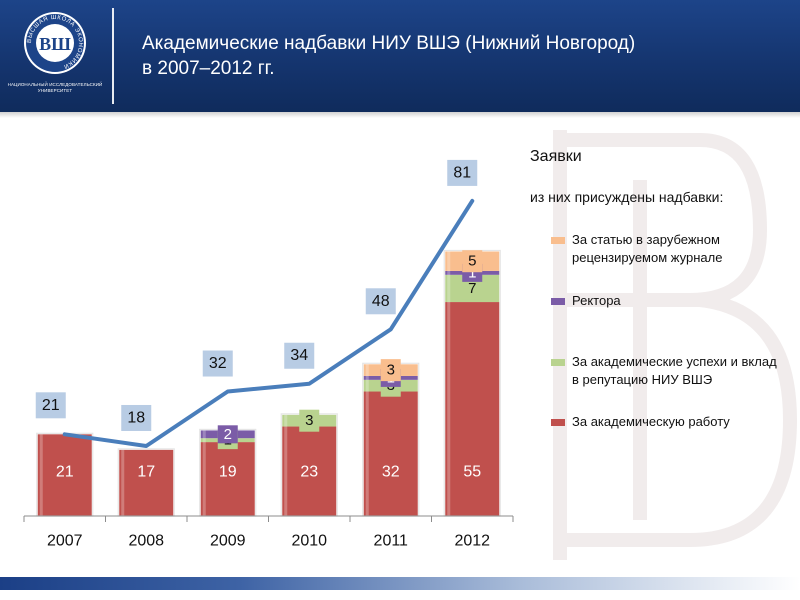  Describe the element at coordinates (556, 156) in the screenshot. I see `legend-title: Заявки` at that location.